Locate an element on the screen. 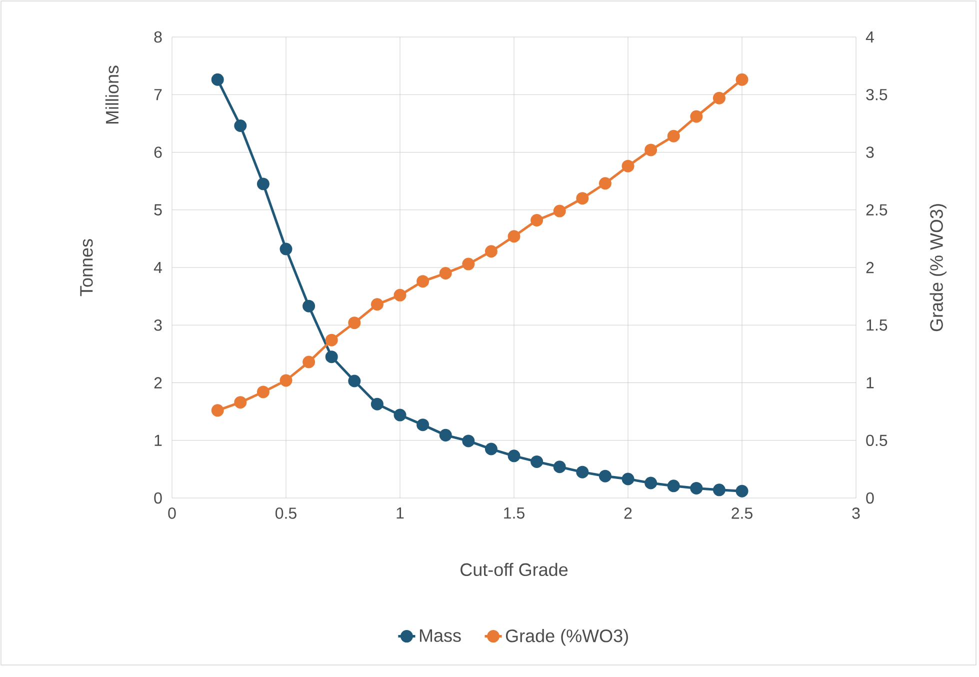 The height and width of the screenshot is (677, 979). y2-tick-label: 0 is located at coordinates (870, 498).